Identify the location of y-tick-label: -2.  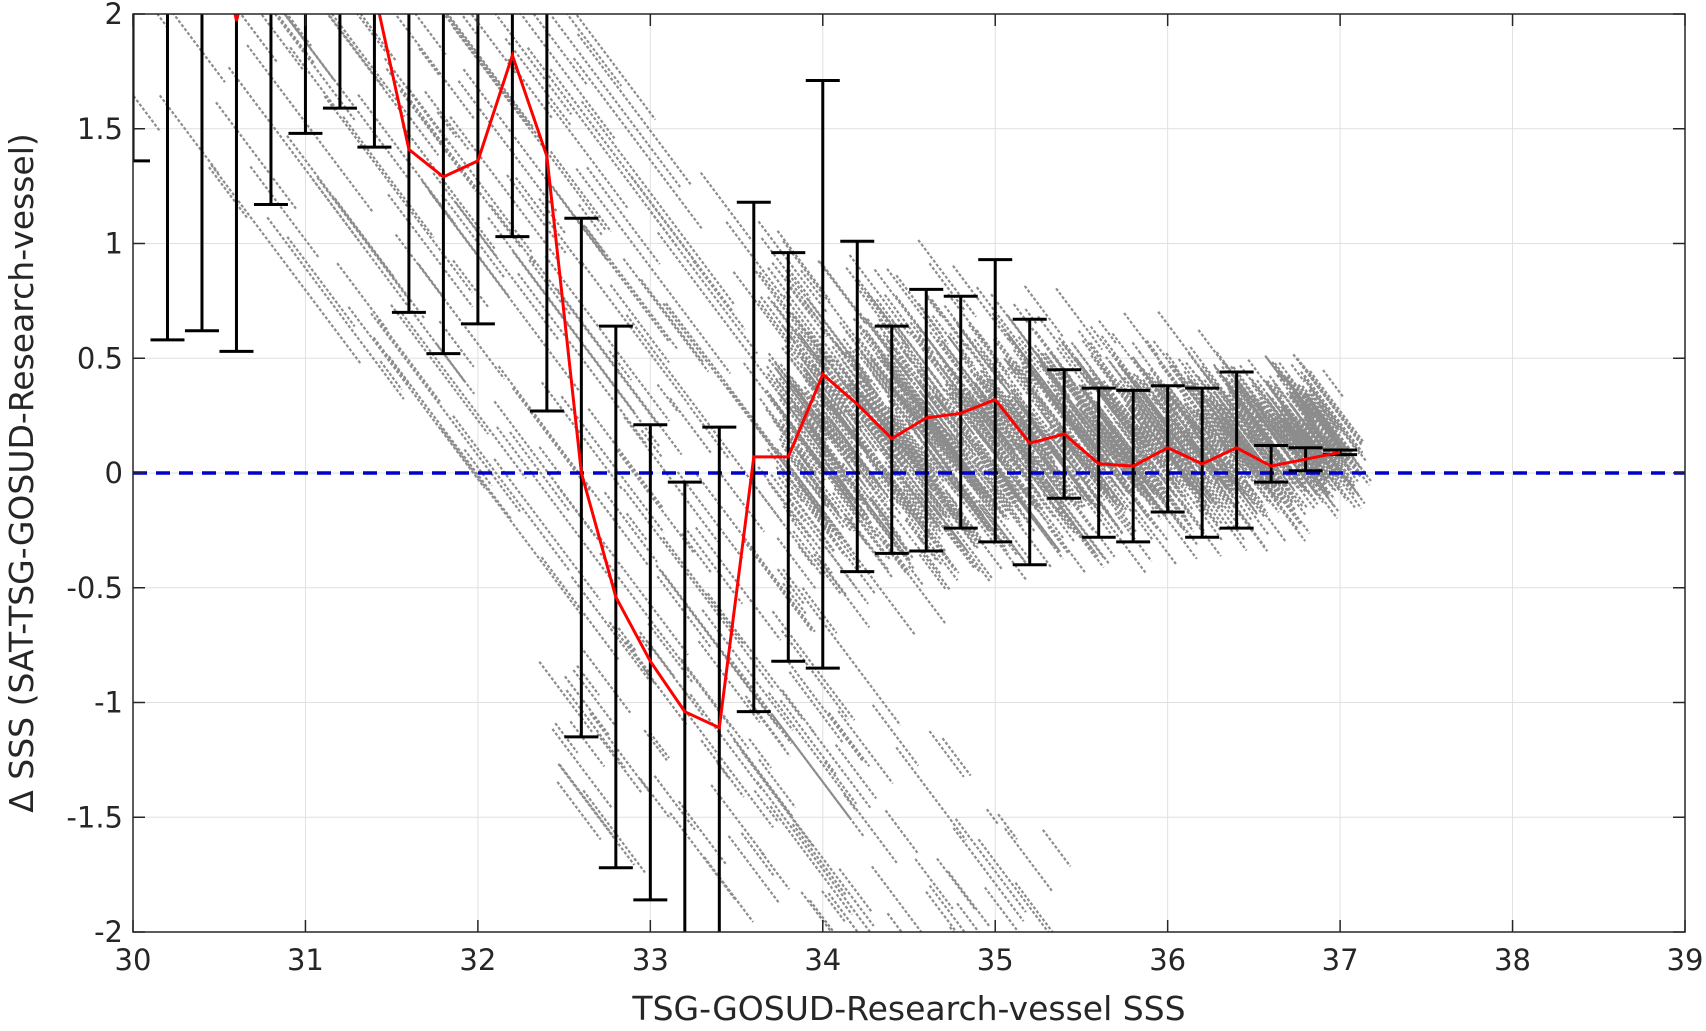
(108, 932).